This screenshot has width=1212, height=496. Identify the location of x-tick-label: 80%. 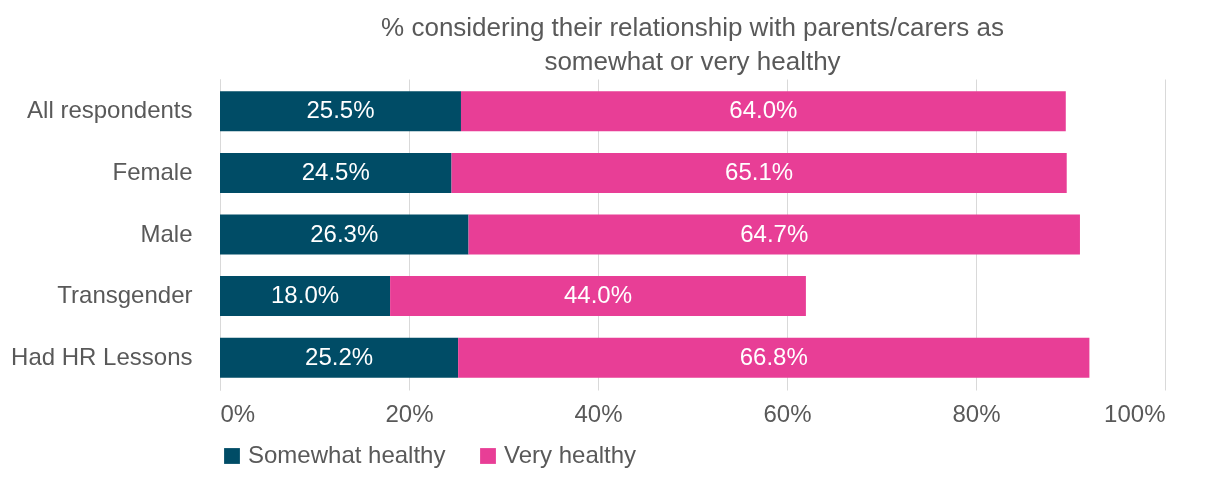
(976, 413).